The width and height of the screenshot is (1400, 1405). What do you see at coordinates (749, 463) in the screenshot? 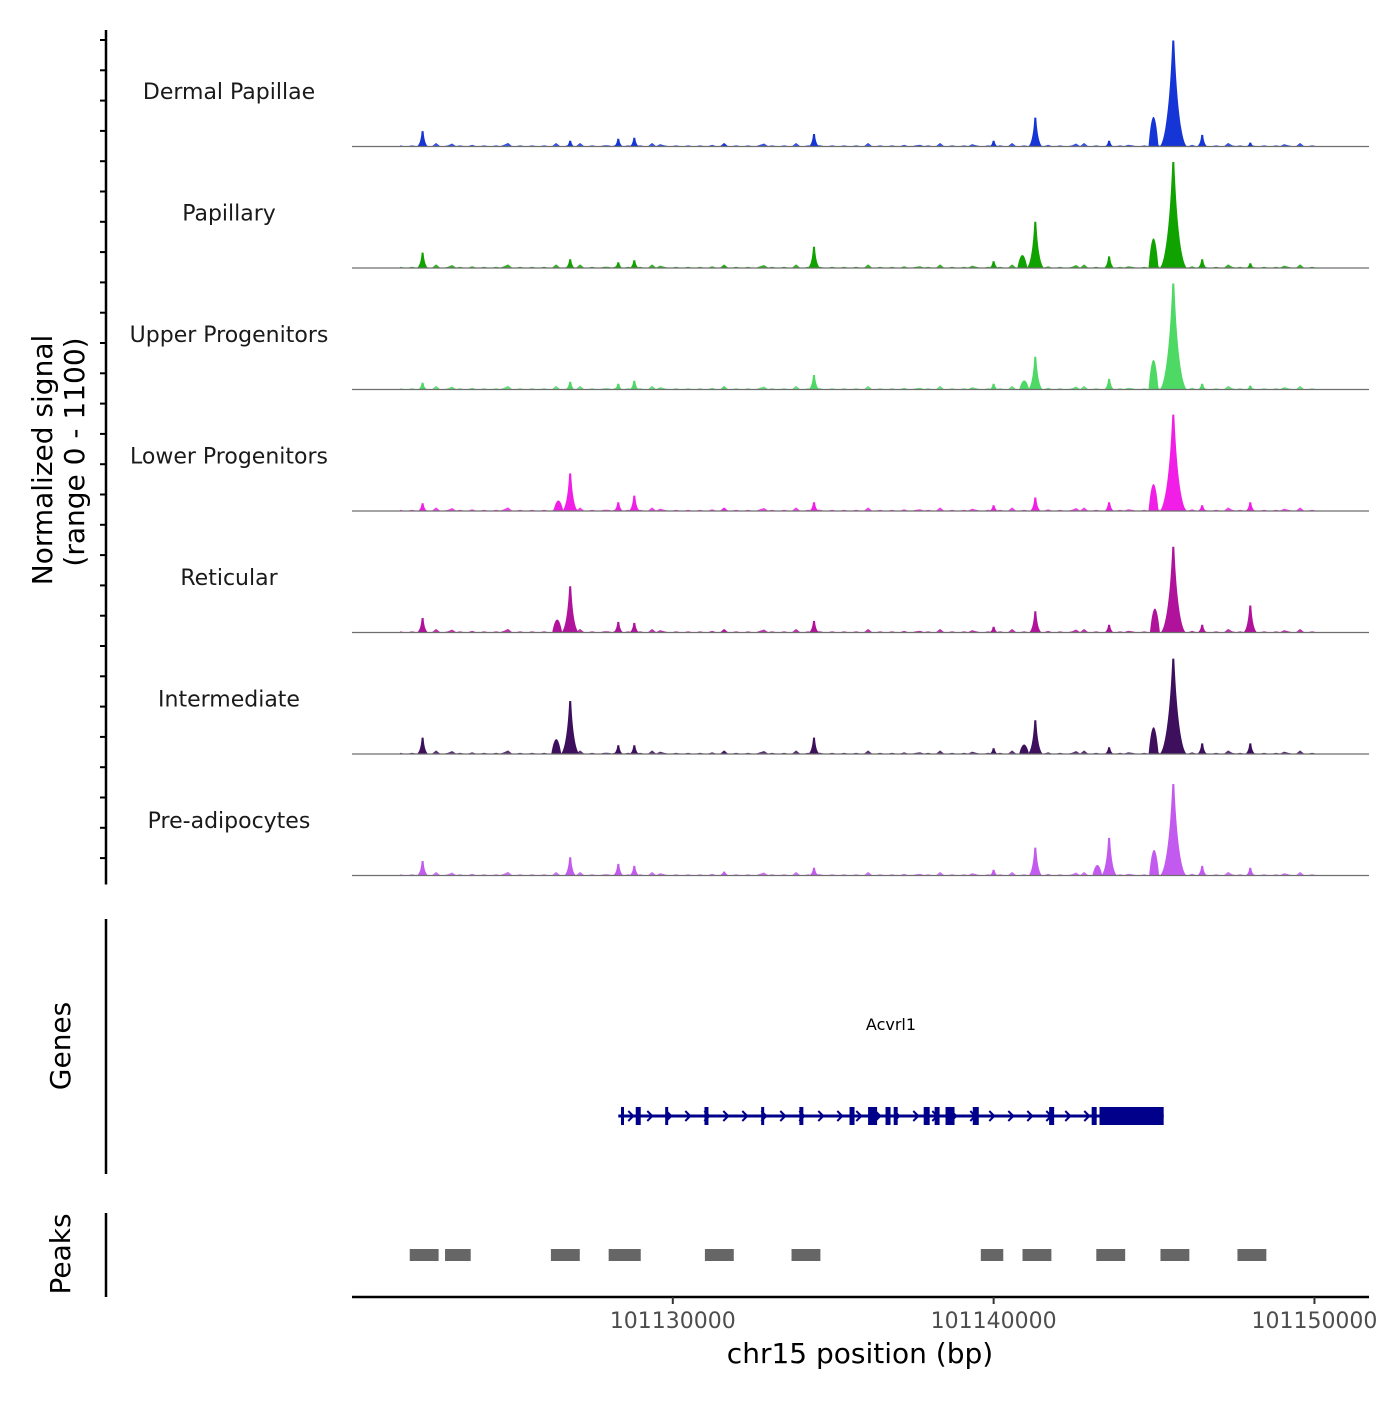
I see `track-lower-progenitors: Lower Progenitors` at bounding box center [749, 463].